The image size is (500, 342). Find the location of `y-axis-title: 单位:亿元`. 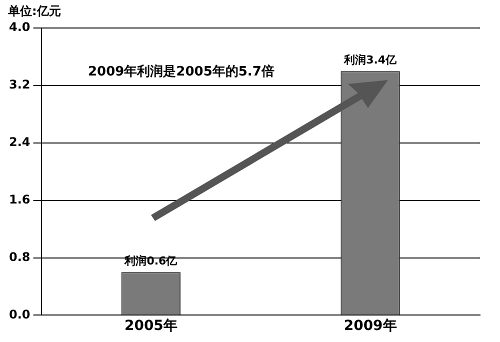

y-axis-title: 单位:亿元 is located at coordinates (34, 11).